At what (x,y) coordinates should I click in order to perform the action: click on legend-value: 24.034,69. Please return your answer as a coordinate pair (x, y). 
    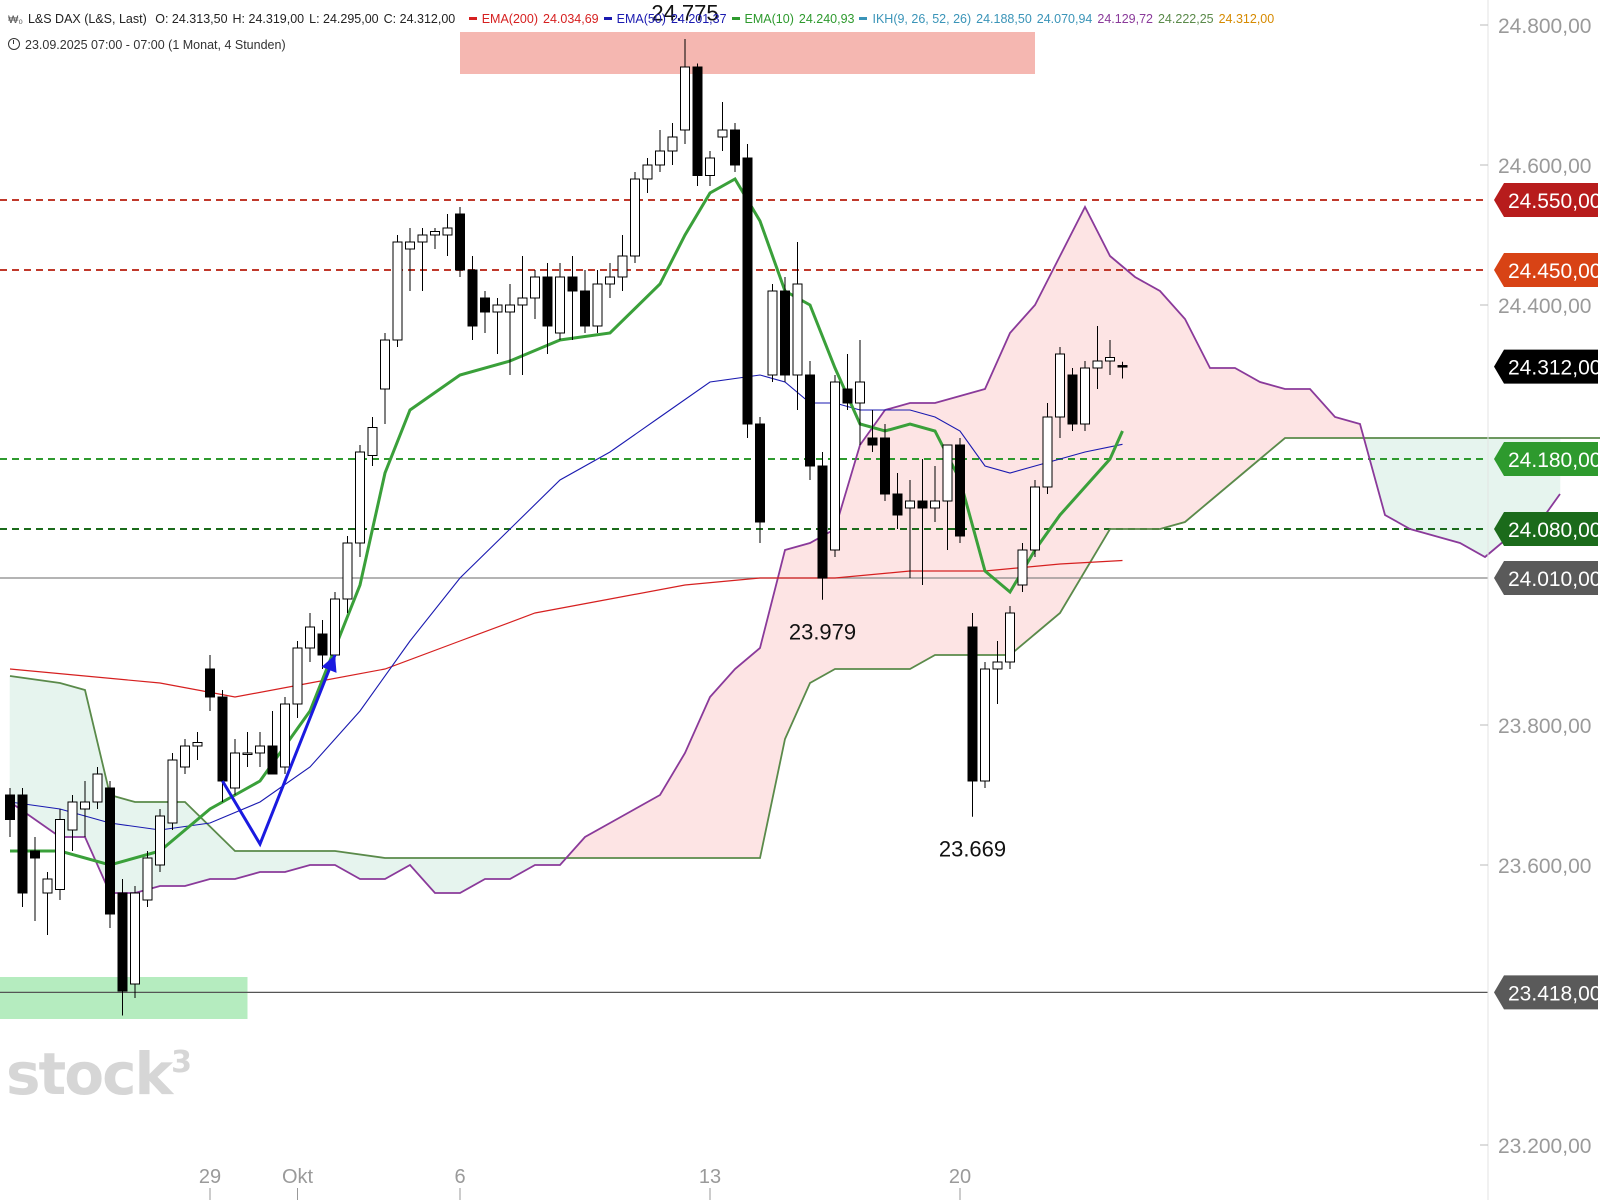
    Looking at the image, I should click on (571, 19).